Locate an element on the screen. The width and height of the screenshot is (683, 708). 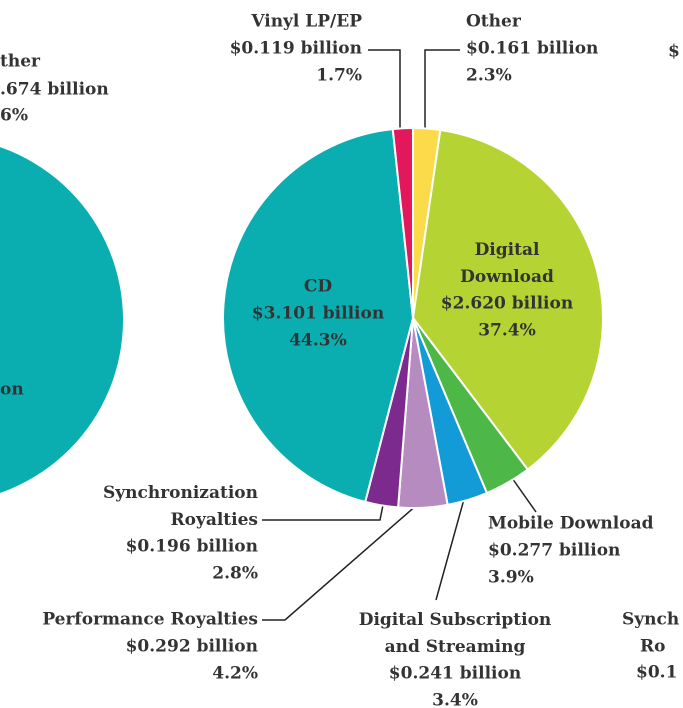
clipped-label: ther is located at coordinates (20, 62).